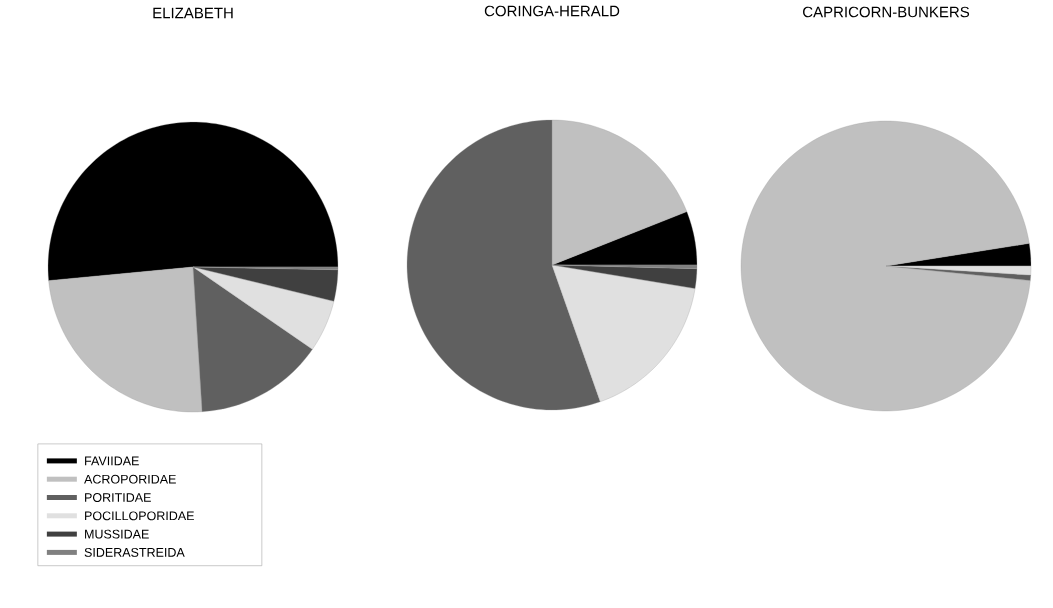  I want to click on legend-label: SIDERASTREIDA, so click(134, 552).